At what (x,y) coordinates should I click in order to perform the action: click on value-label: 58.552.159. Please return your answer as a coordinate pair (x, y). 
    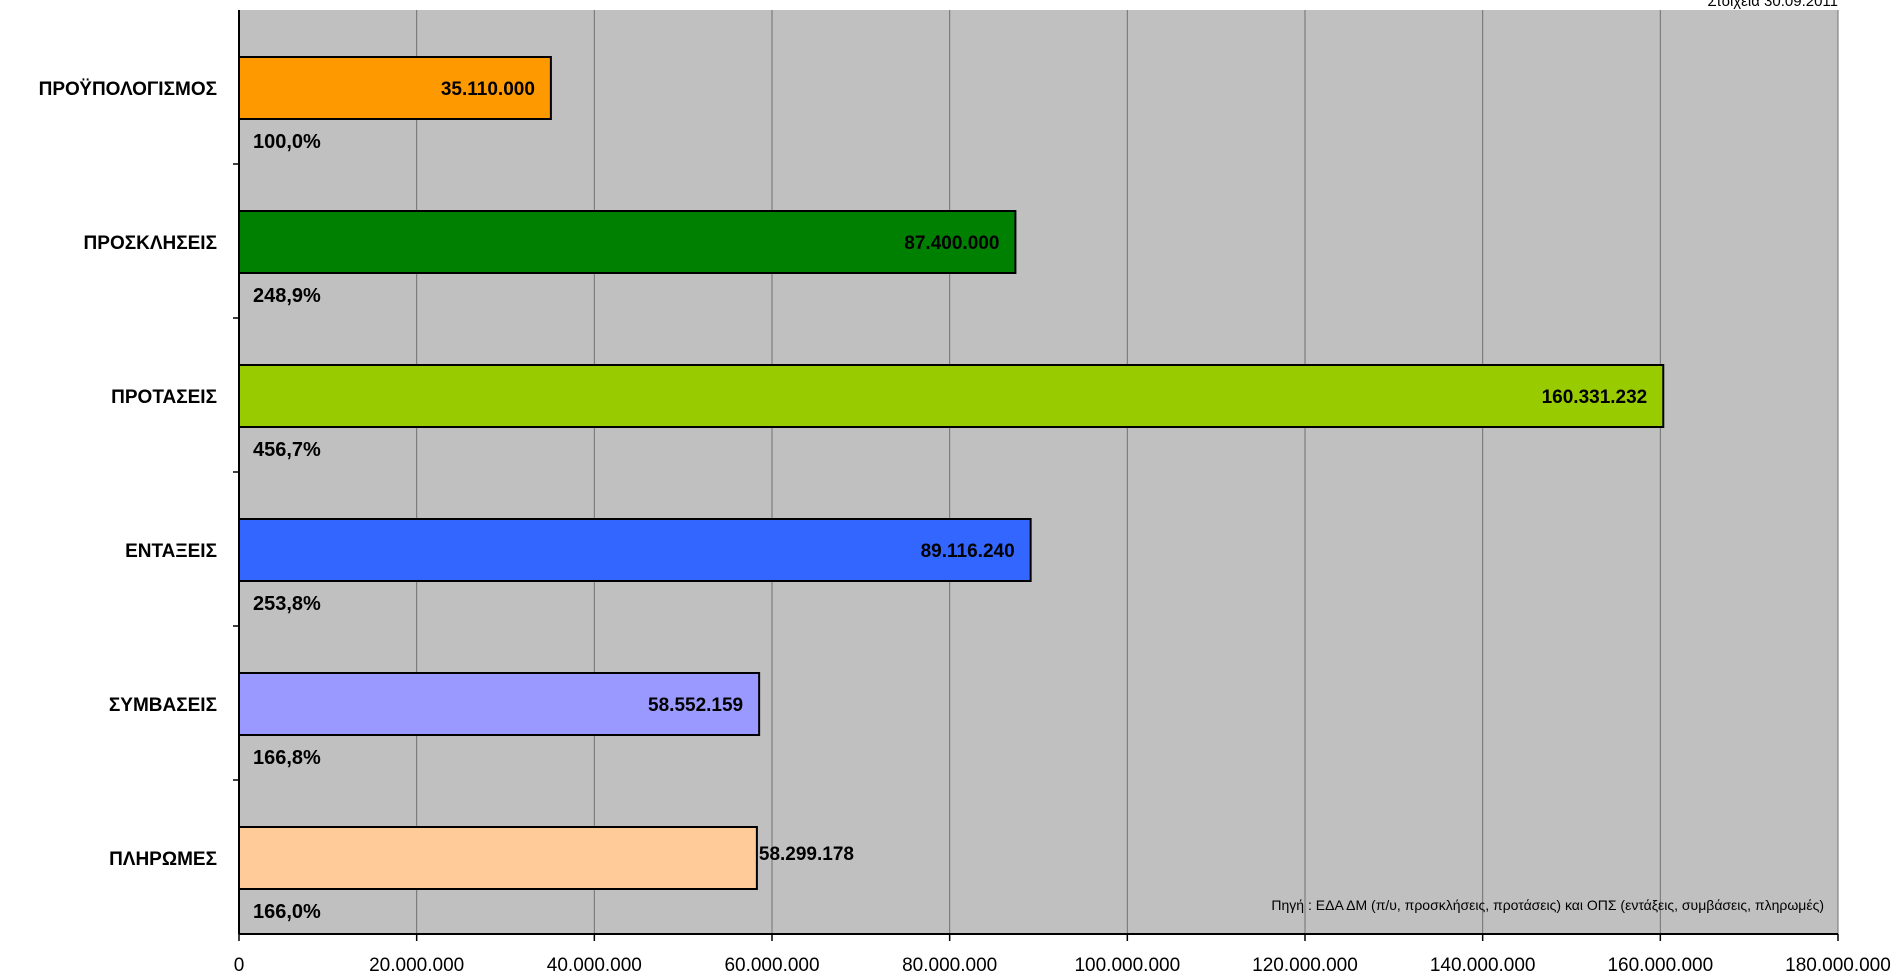
    Looking at the image, I should click on (695, 705).